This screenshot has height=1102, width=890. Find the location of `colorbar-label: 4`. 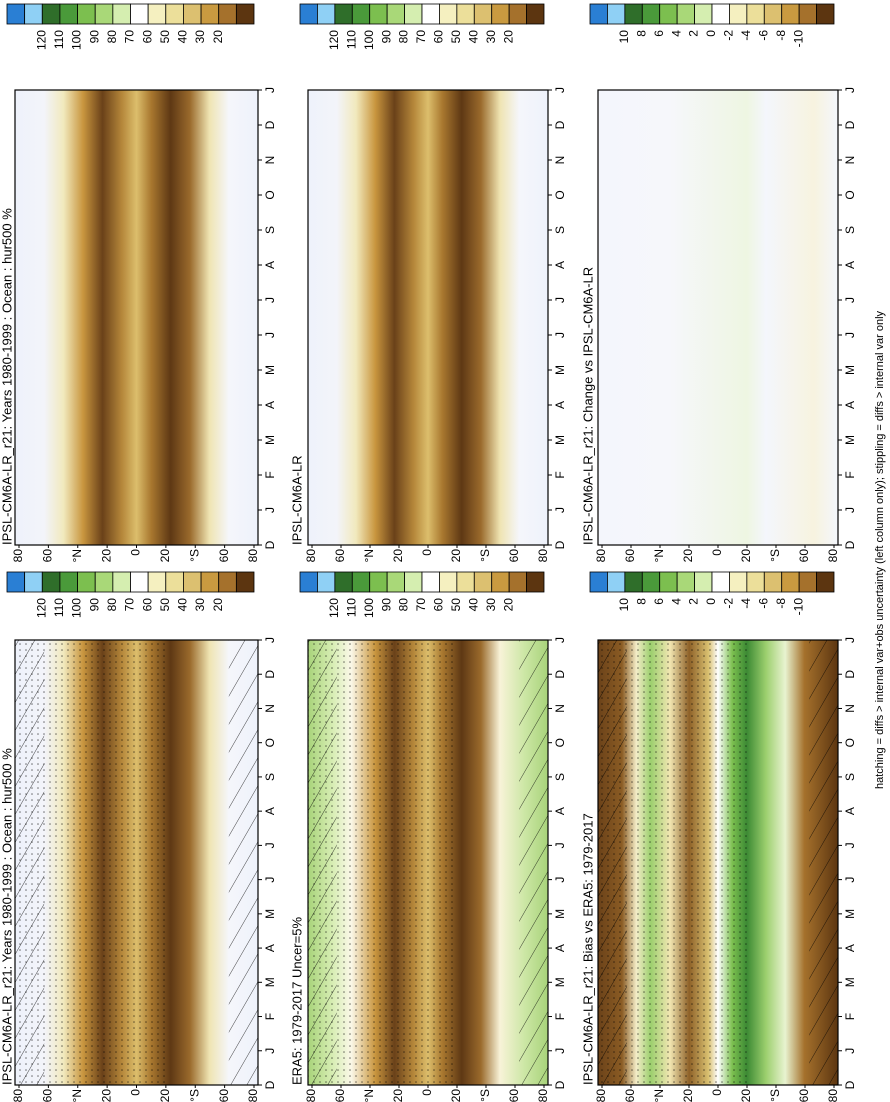

colorbar-label: 4 is located at coordinates (676, 601).